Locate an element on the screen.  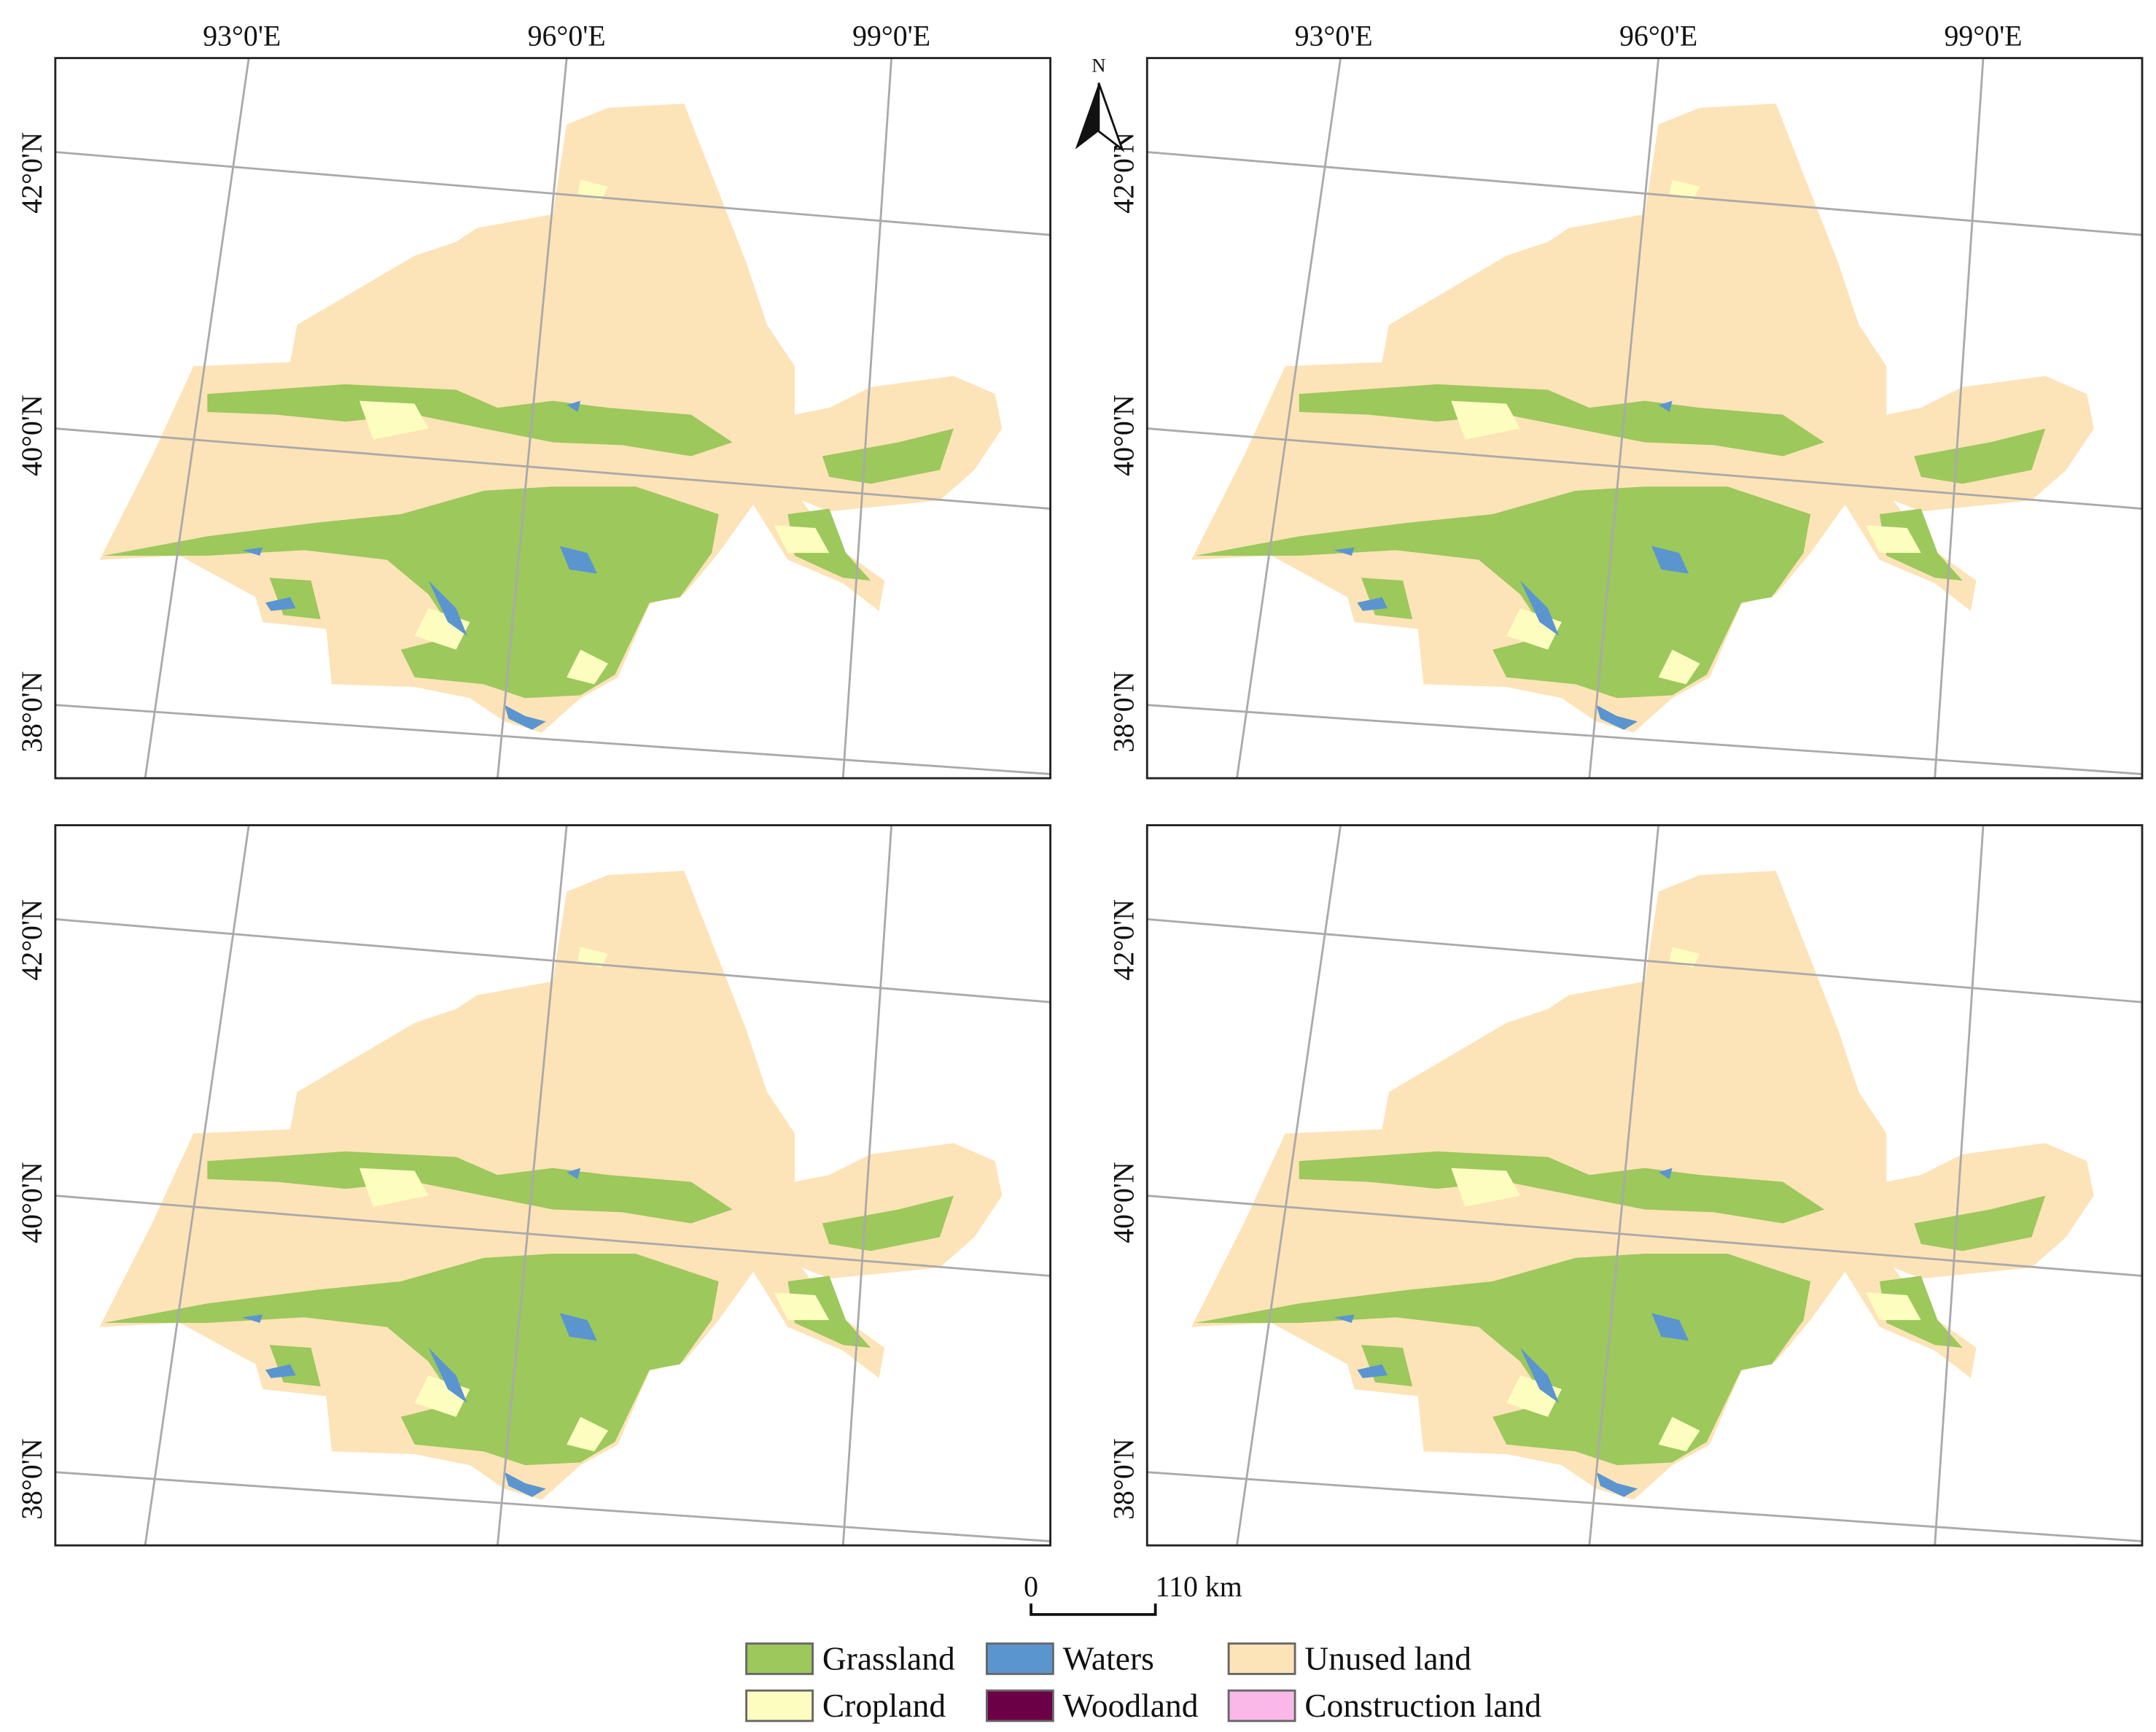
longitude-label: 99°0'E is located at coordinates (1983, 36).